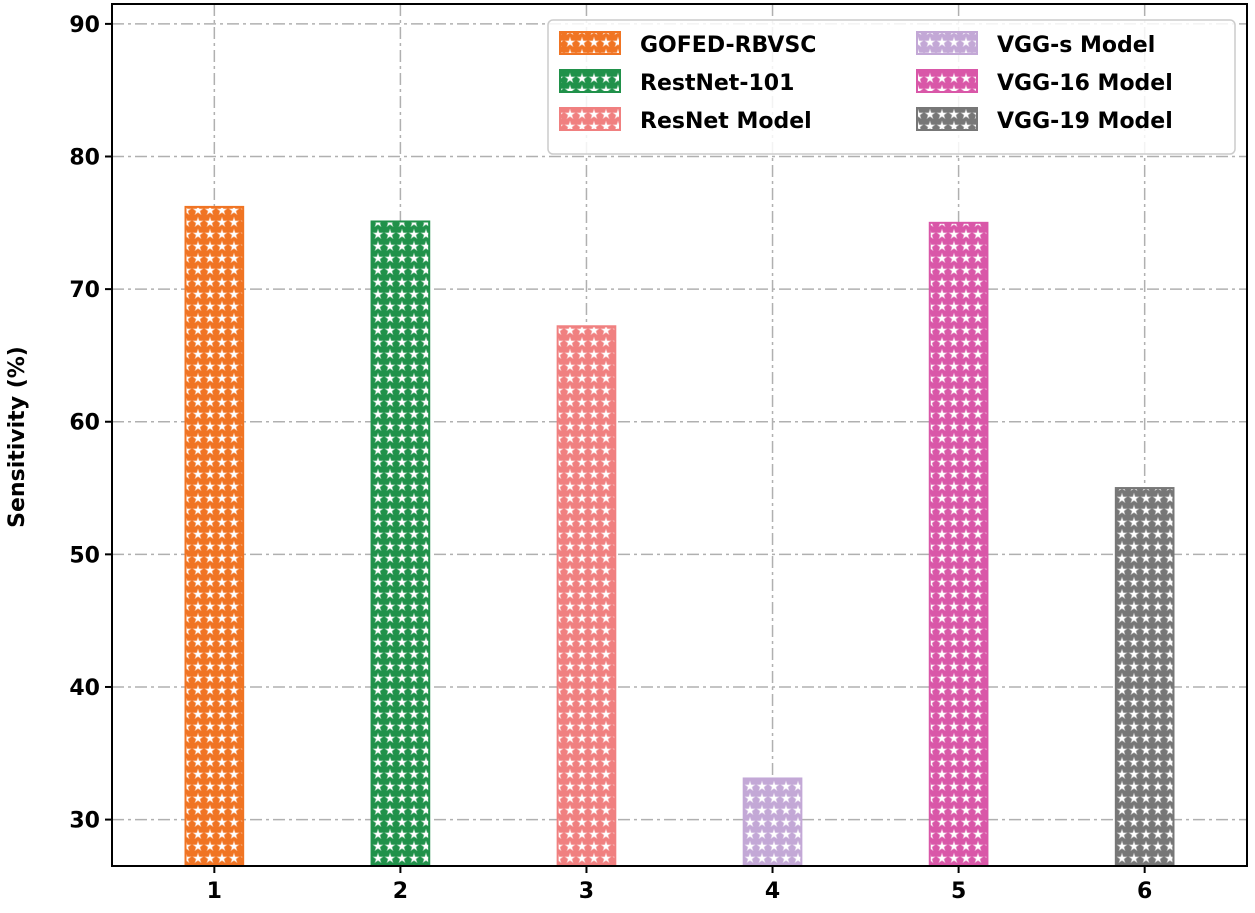  Describe the element at coordinates (214, 891) in the screenshot. I see `x-tick-label: 1` at that location.